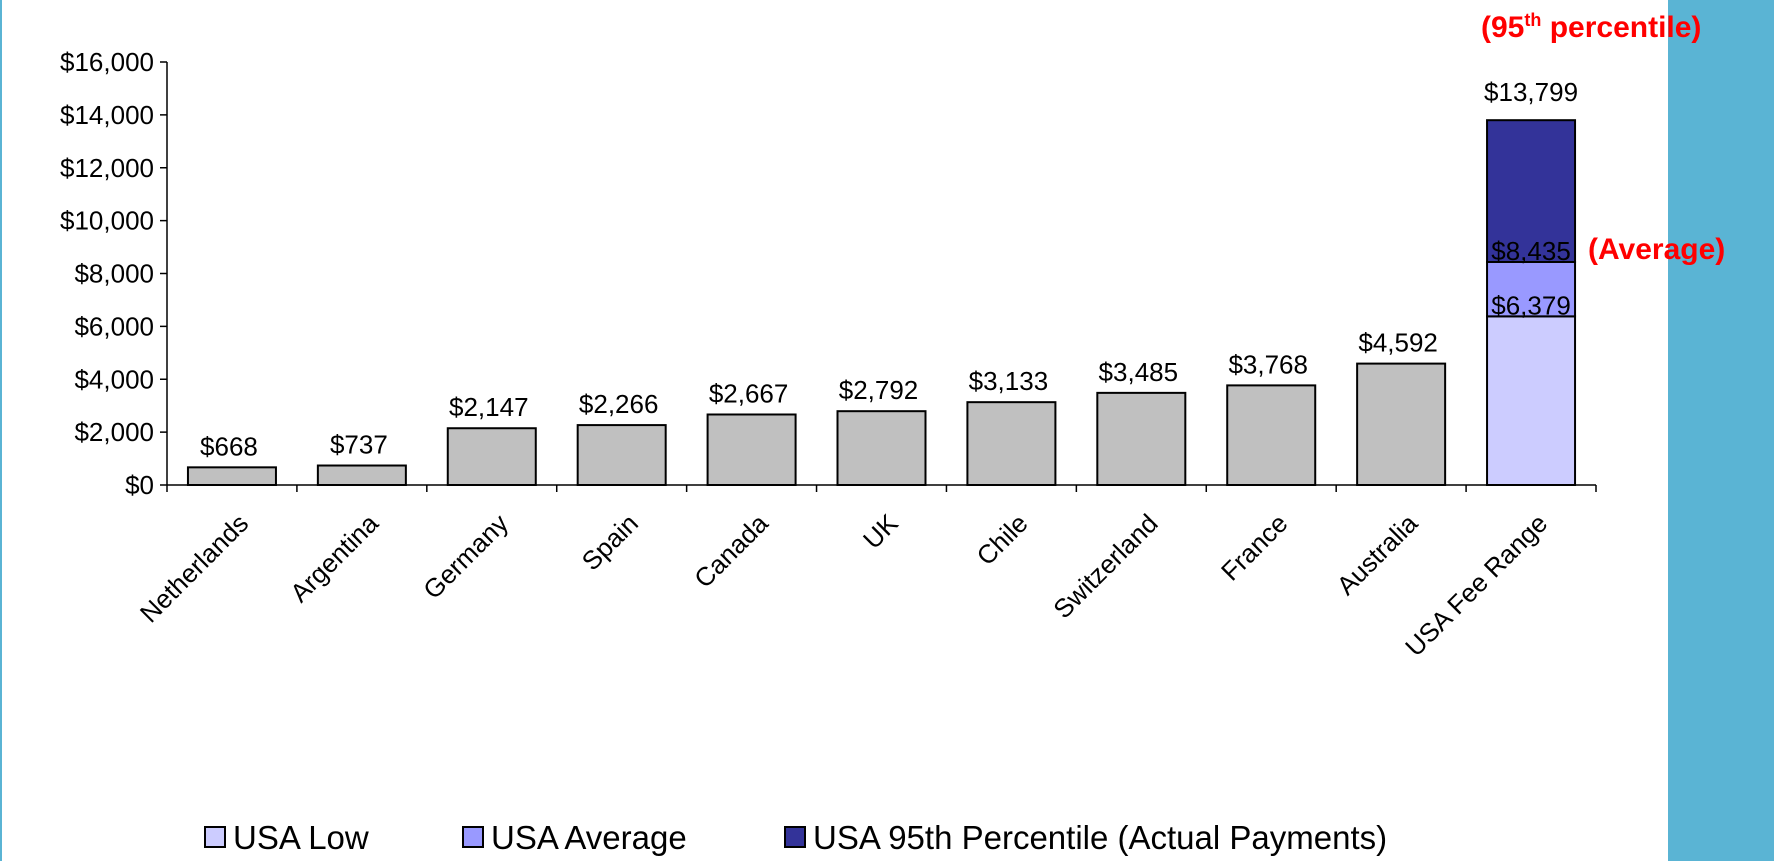  I want to click on category-label: UK, so click(880, 531).